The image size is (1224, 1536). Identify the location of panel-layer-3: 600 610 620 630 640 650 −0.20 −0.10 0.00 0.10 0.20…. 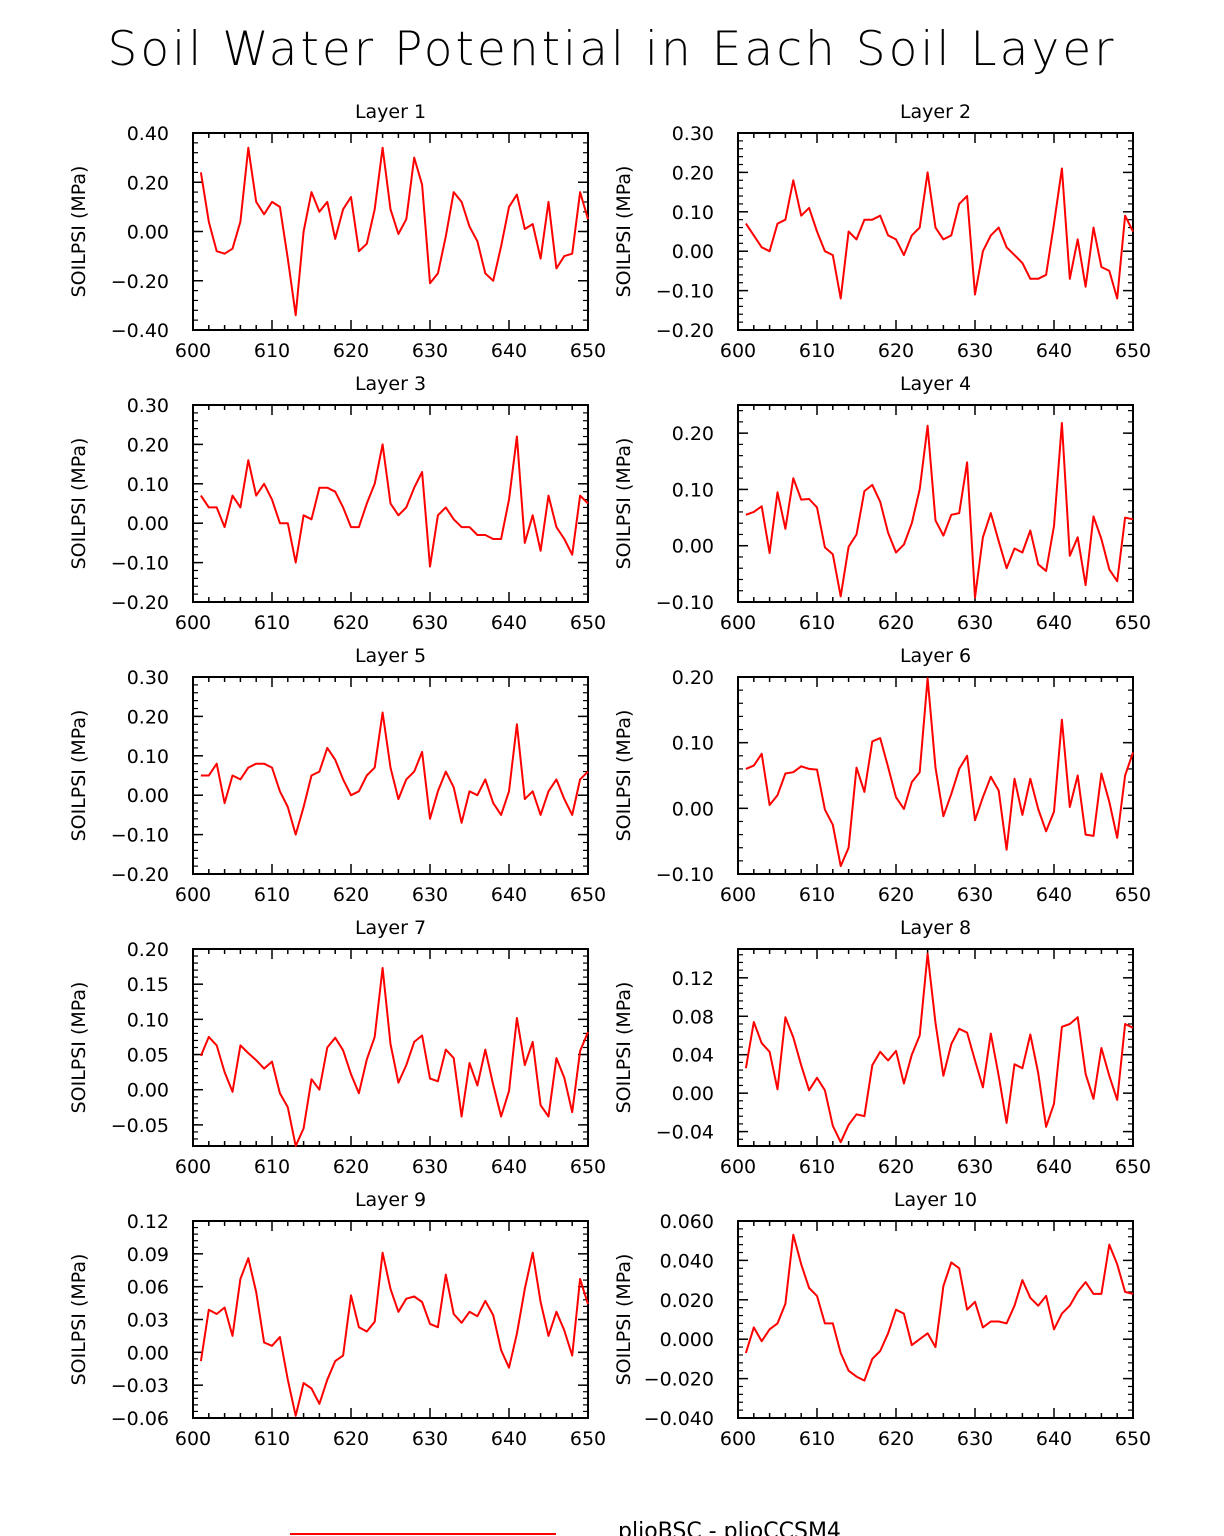
(337, 503).